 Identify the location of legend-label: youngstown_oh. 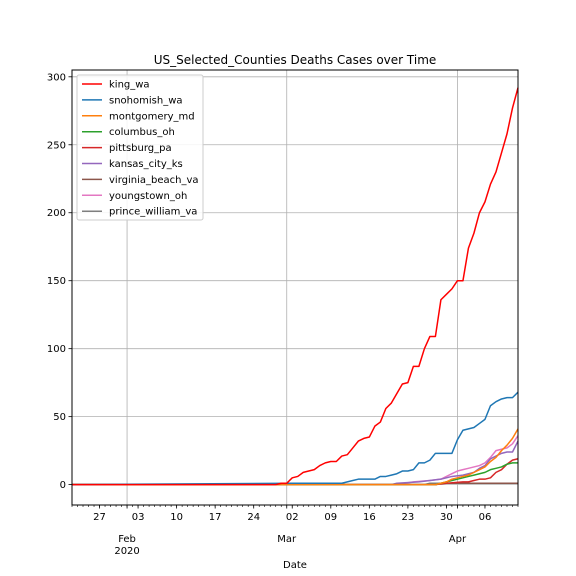
(148, 196).